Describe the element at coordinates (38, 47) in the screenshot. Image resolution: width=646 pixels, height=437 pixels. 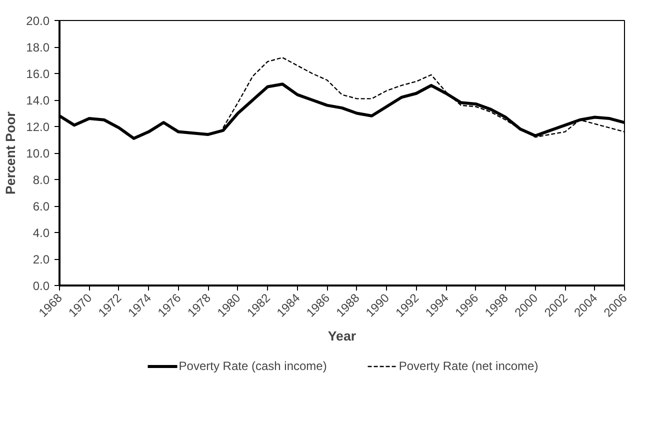
I see `y-tick-label: 18.0` at that location.